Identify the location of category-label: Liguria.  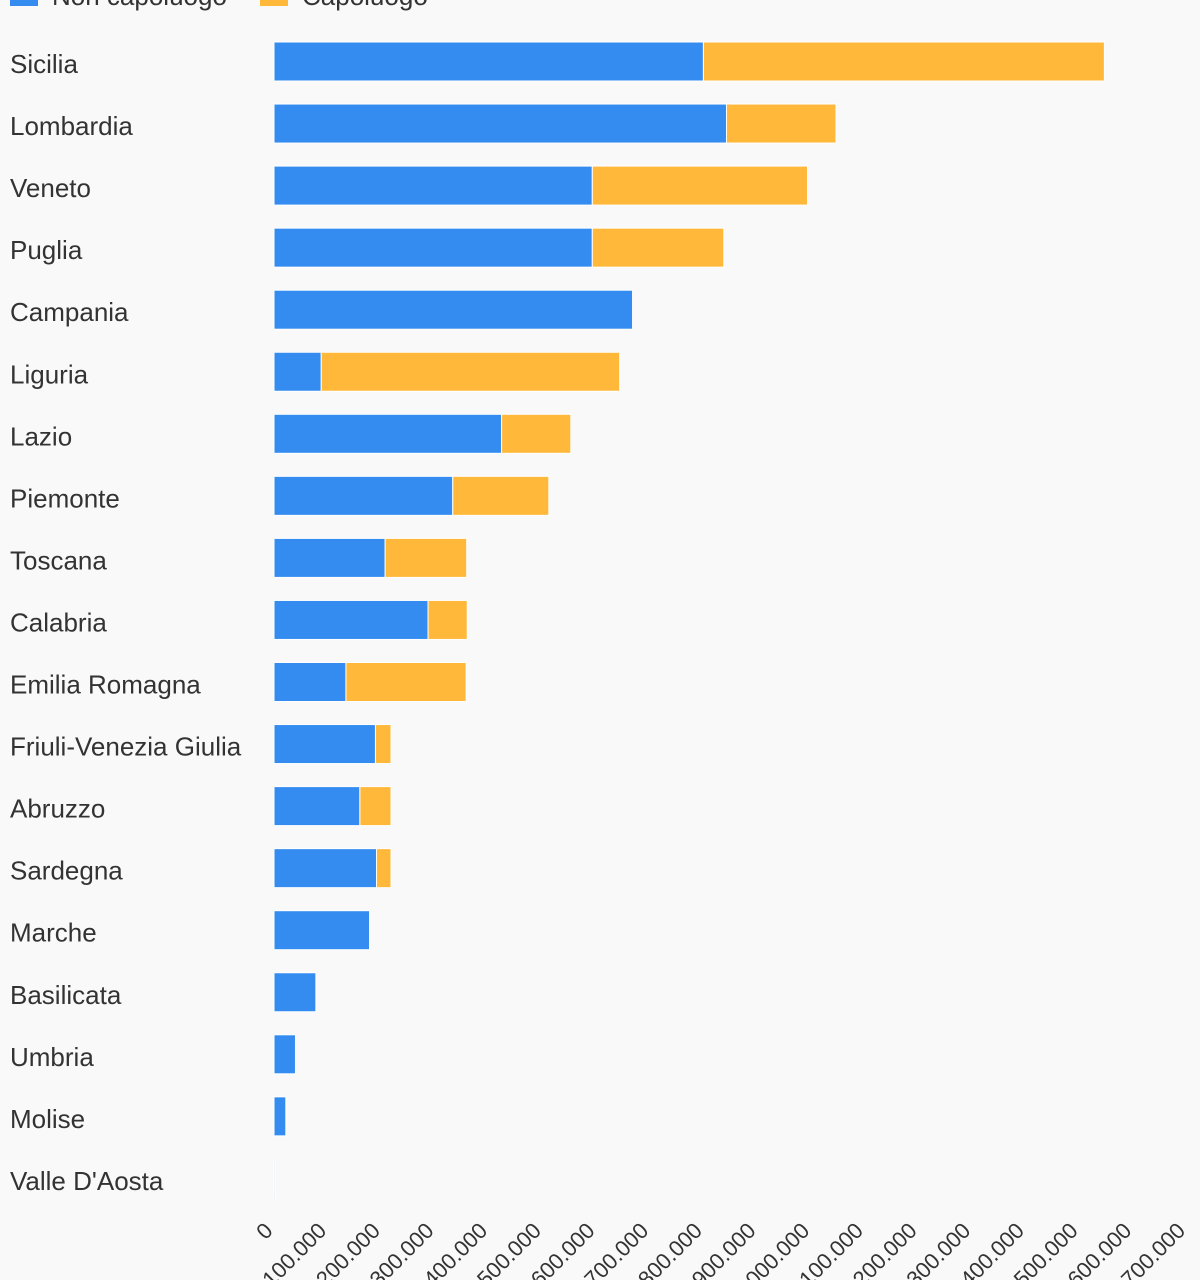
(49, 374).